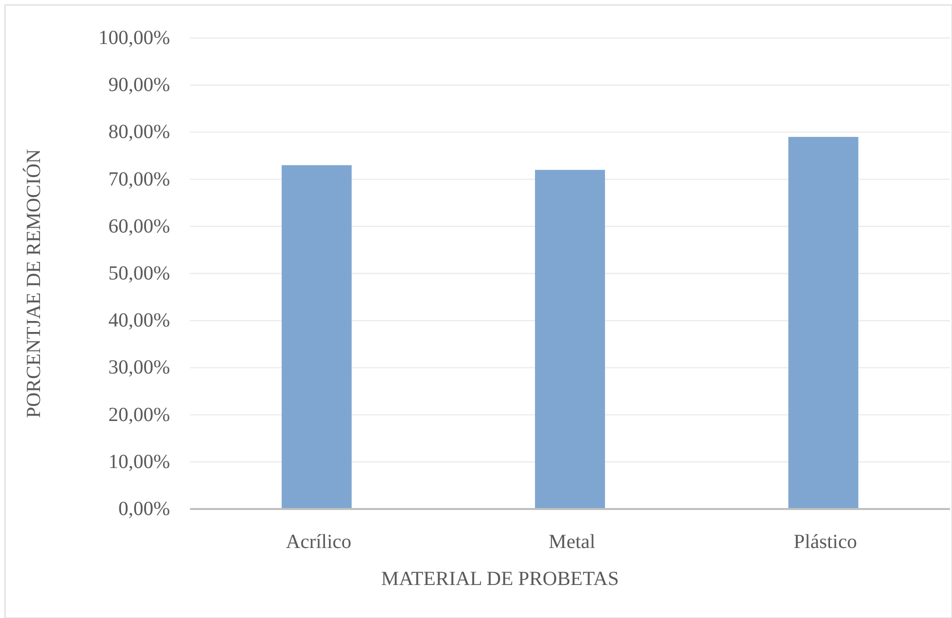  I want to click on y-tick-label: 30,00%, so click(139, 367).